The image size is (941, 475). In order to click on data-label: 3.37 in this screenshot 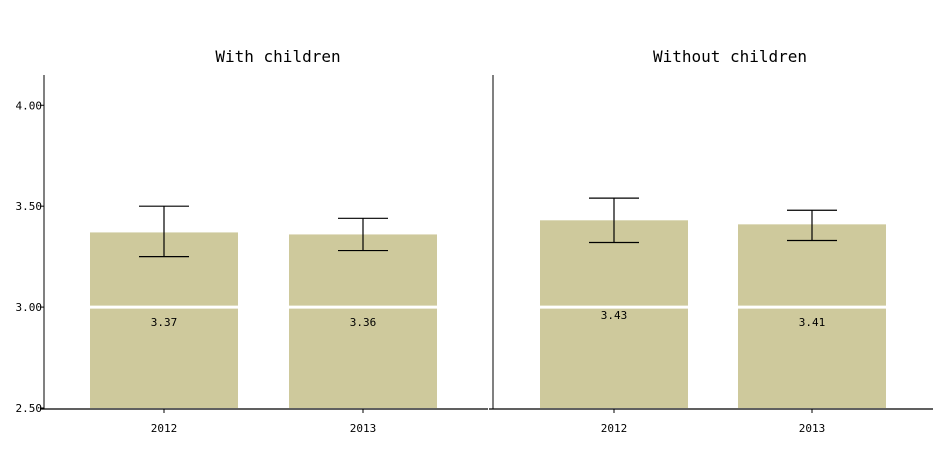, I will do `click(164, 322)`.